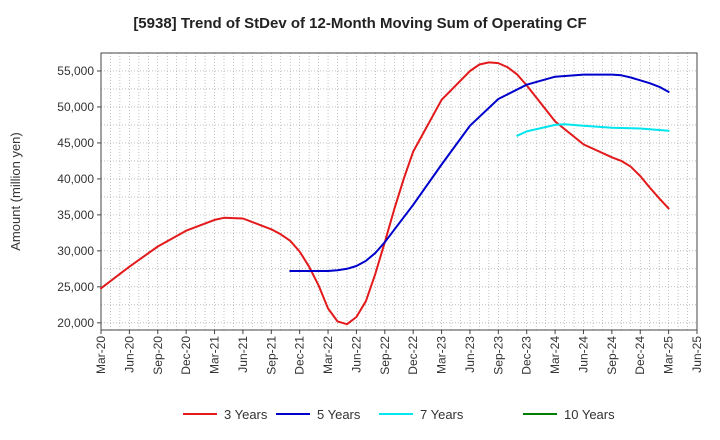 The image size is (720, 440). Describe the element at coordinates (593, 130) in the screenshot. I see `series-line-7-years` at that location.